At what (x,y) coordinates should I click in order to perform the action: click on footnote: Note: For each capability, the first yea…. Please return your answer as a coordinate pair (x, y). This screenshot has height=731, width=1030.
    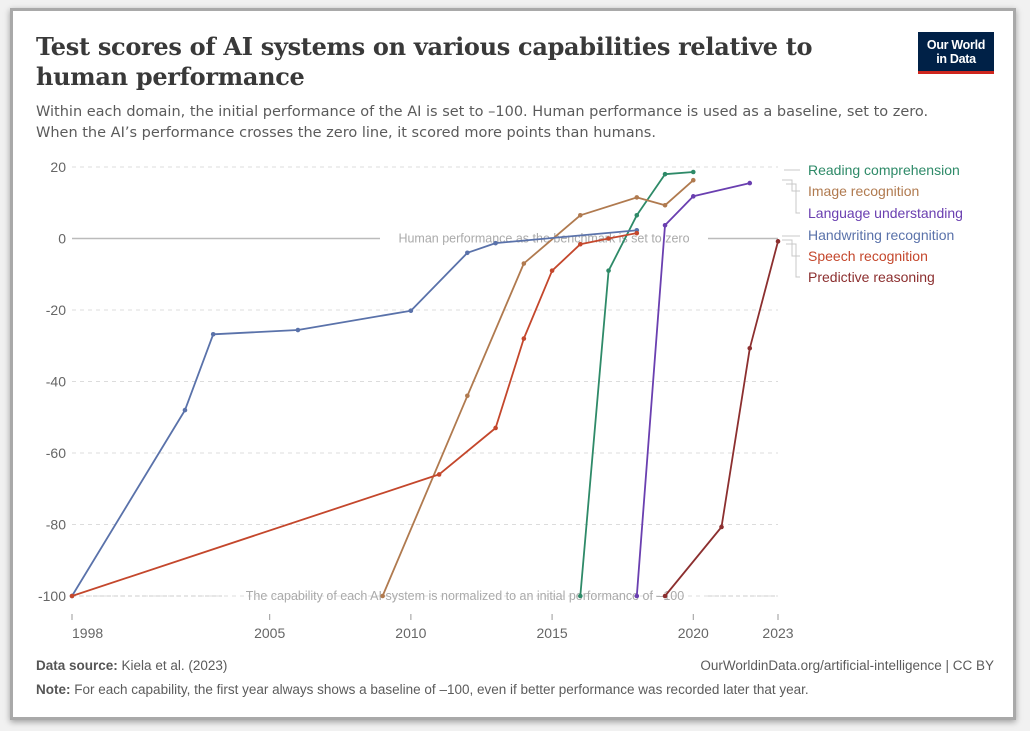
    Looking at the image, I should click on (422, 689).